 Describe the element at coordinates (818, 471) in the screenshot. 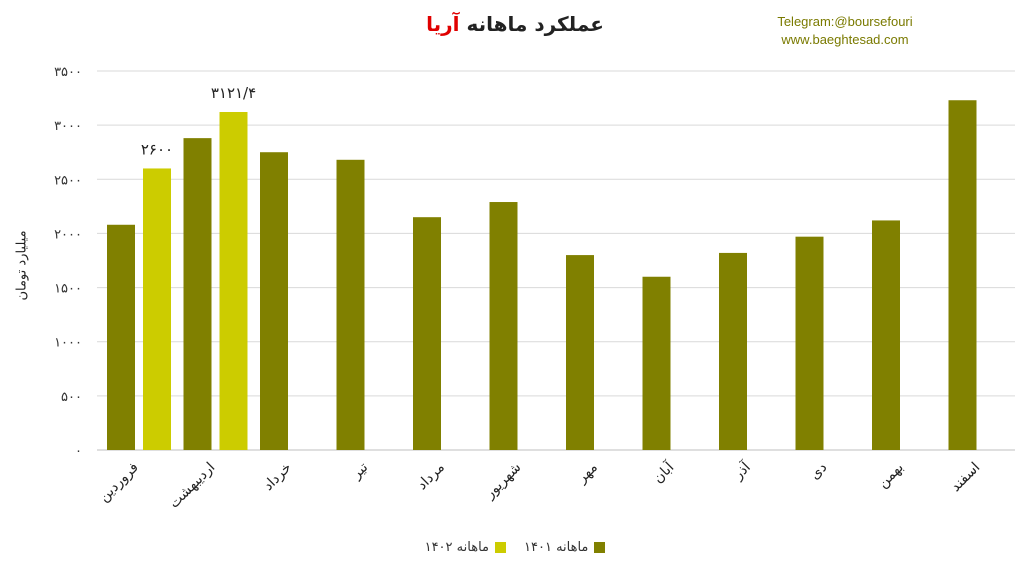

I see `x-tick-label: دی` at that location.